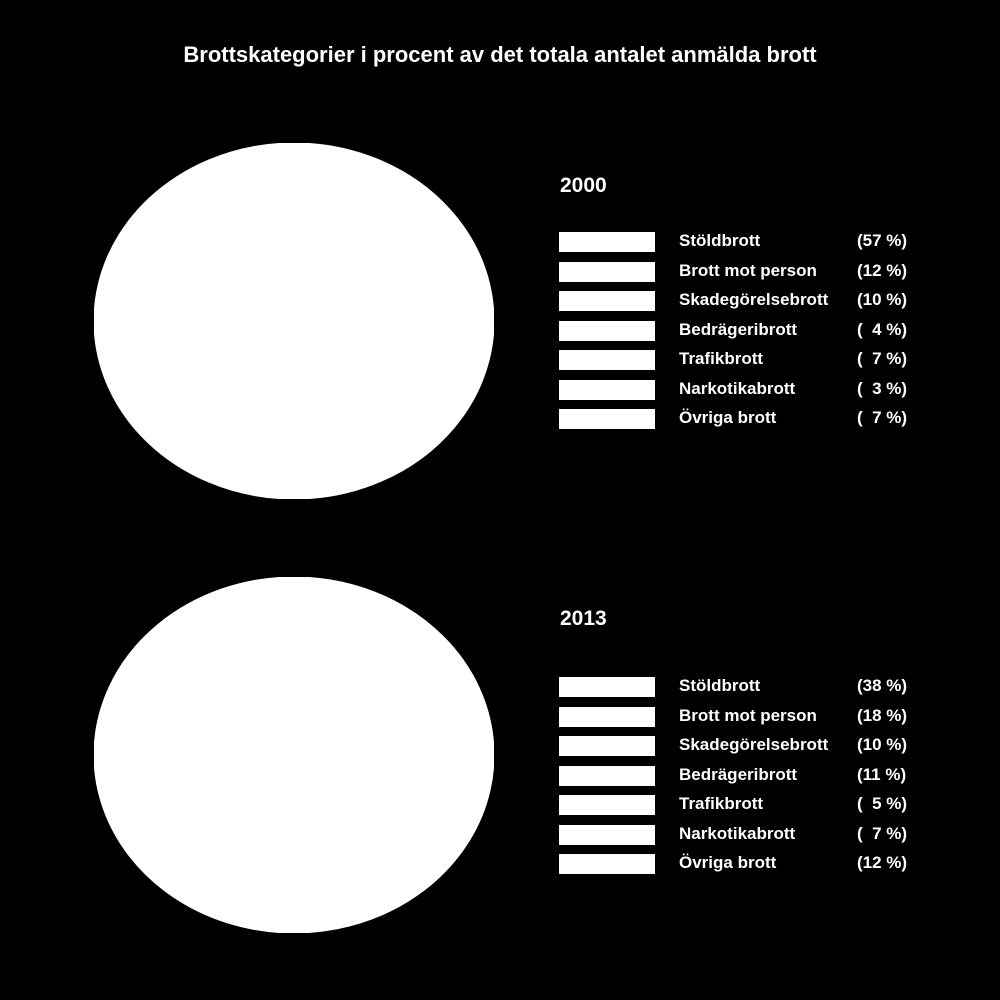  I want to click on legend-item: Brott mot person (12 %), so click(759, 276).